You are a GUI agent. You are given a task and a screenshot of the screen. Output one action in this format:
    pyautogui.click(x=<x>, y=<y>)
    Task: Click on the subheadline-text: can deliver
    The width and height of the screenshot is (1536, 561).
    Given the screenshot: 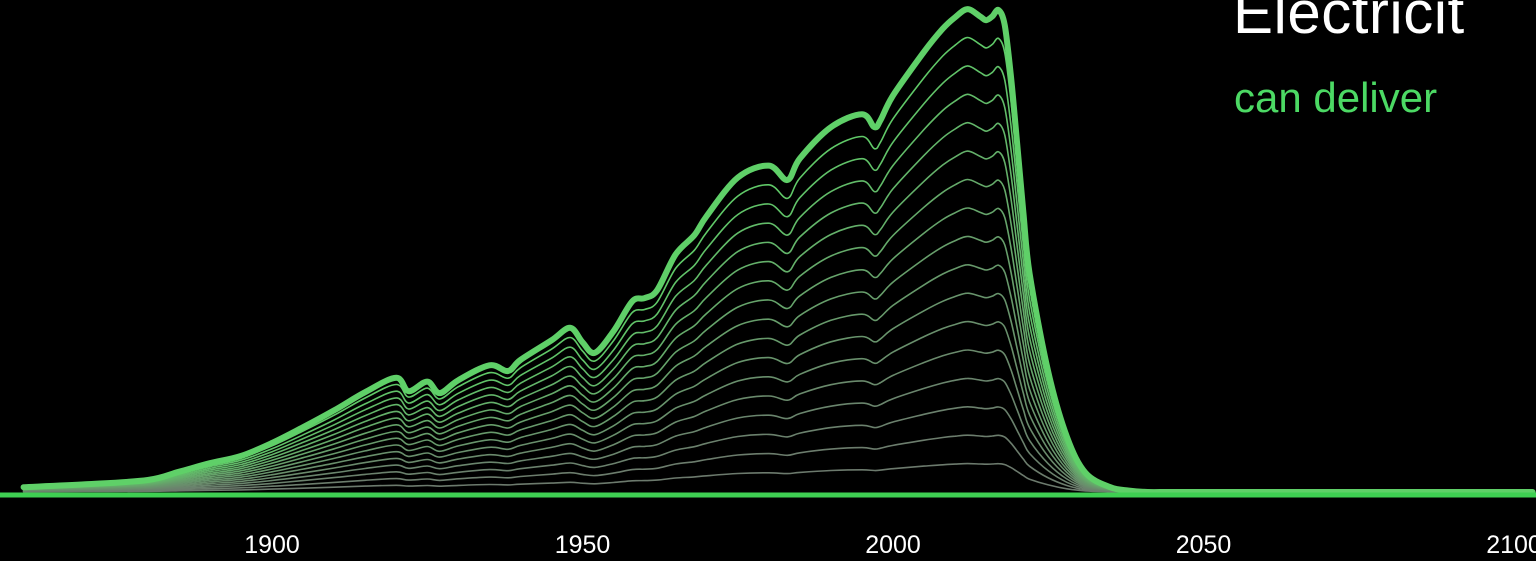 What is the action you would take?
    pyautogui.click(x=1336, y=97)
    